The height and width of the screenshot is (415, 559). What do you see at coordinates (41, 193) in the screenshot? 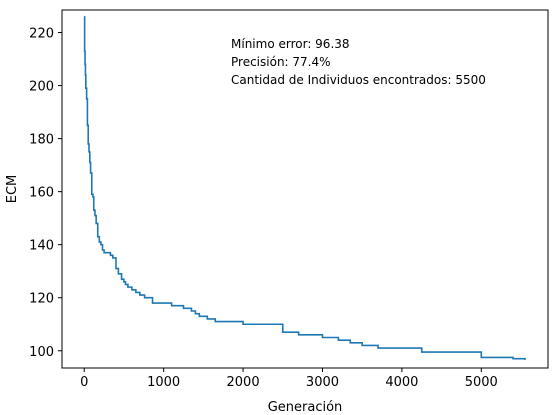
I see `y-tick-label-3: 160` at bounding box center [41, 193].